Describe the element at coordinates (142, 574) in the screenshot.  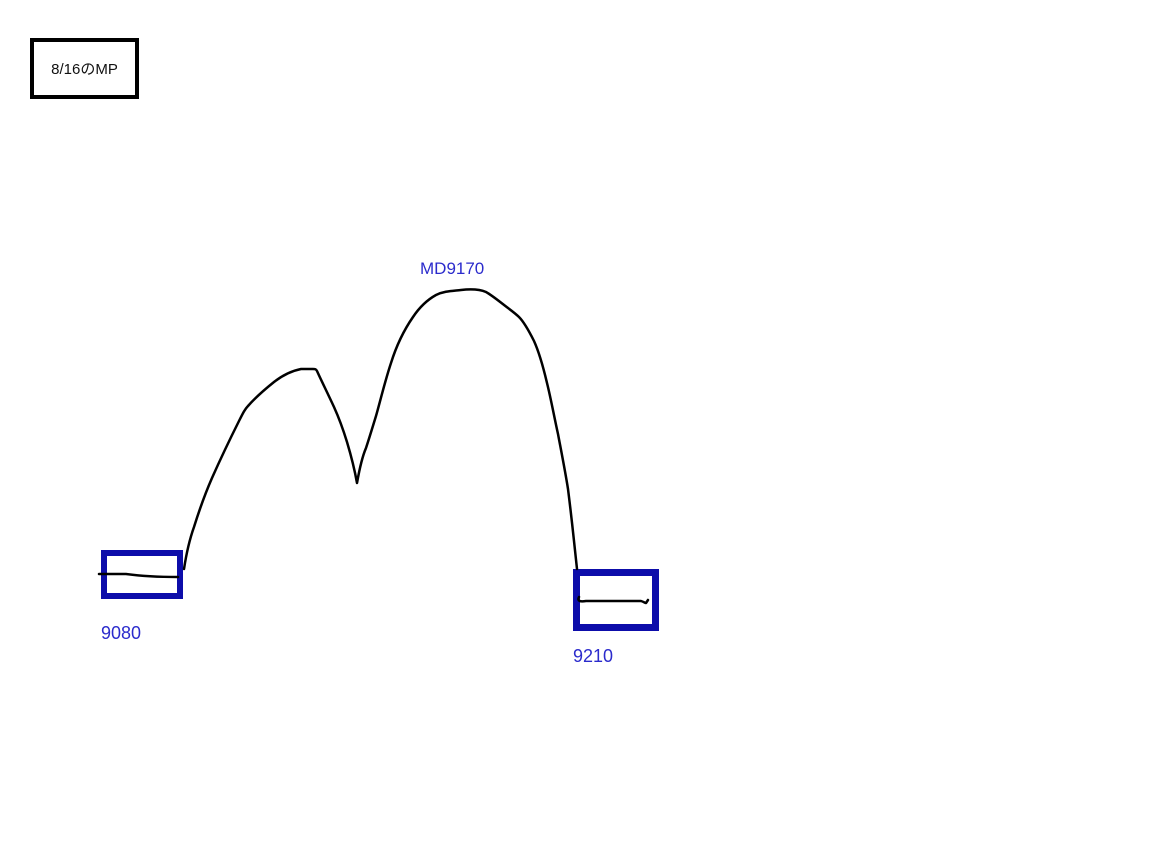
I see `left-highlight-box` at that location.